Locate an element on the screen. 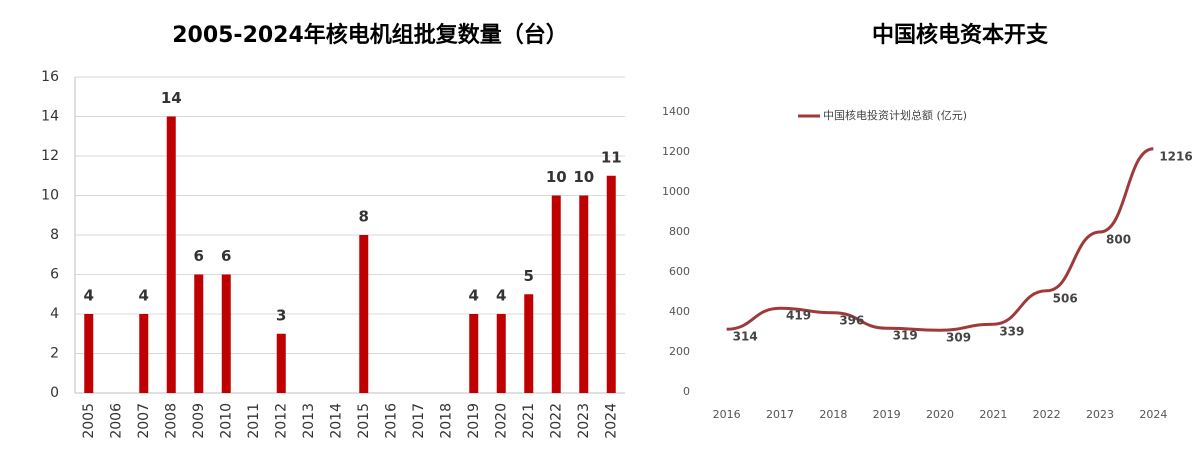 The width and height of the screenshot is (1195, 457). value-label: 319 is located at coordinates (905, 336).